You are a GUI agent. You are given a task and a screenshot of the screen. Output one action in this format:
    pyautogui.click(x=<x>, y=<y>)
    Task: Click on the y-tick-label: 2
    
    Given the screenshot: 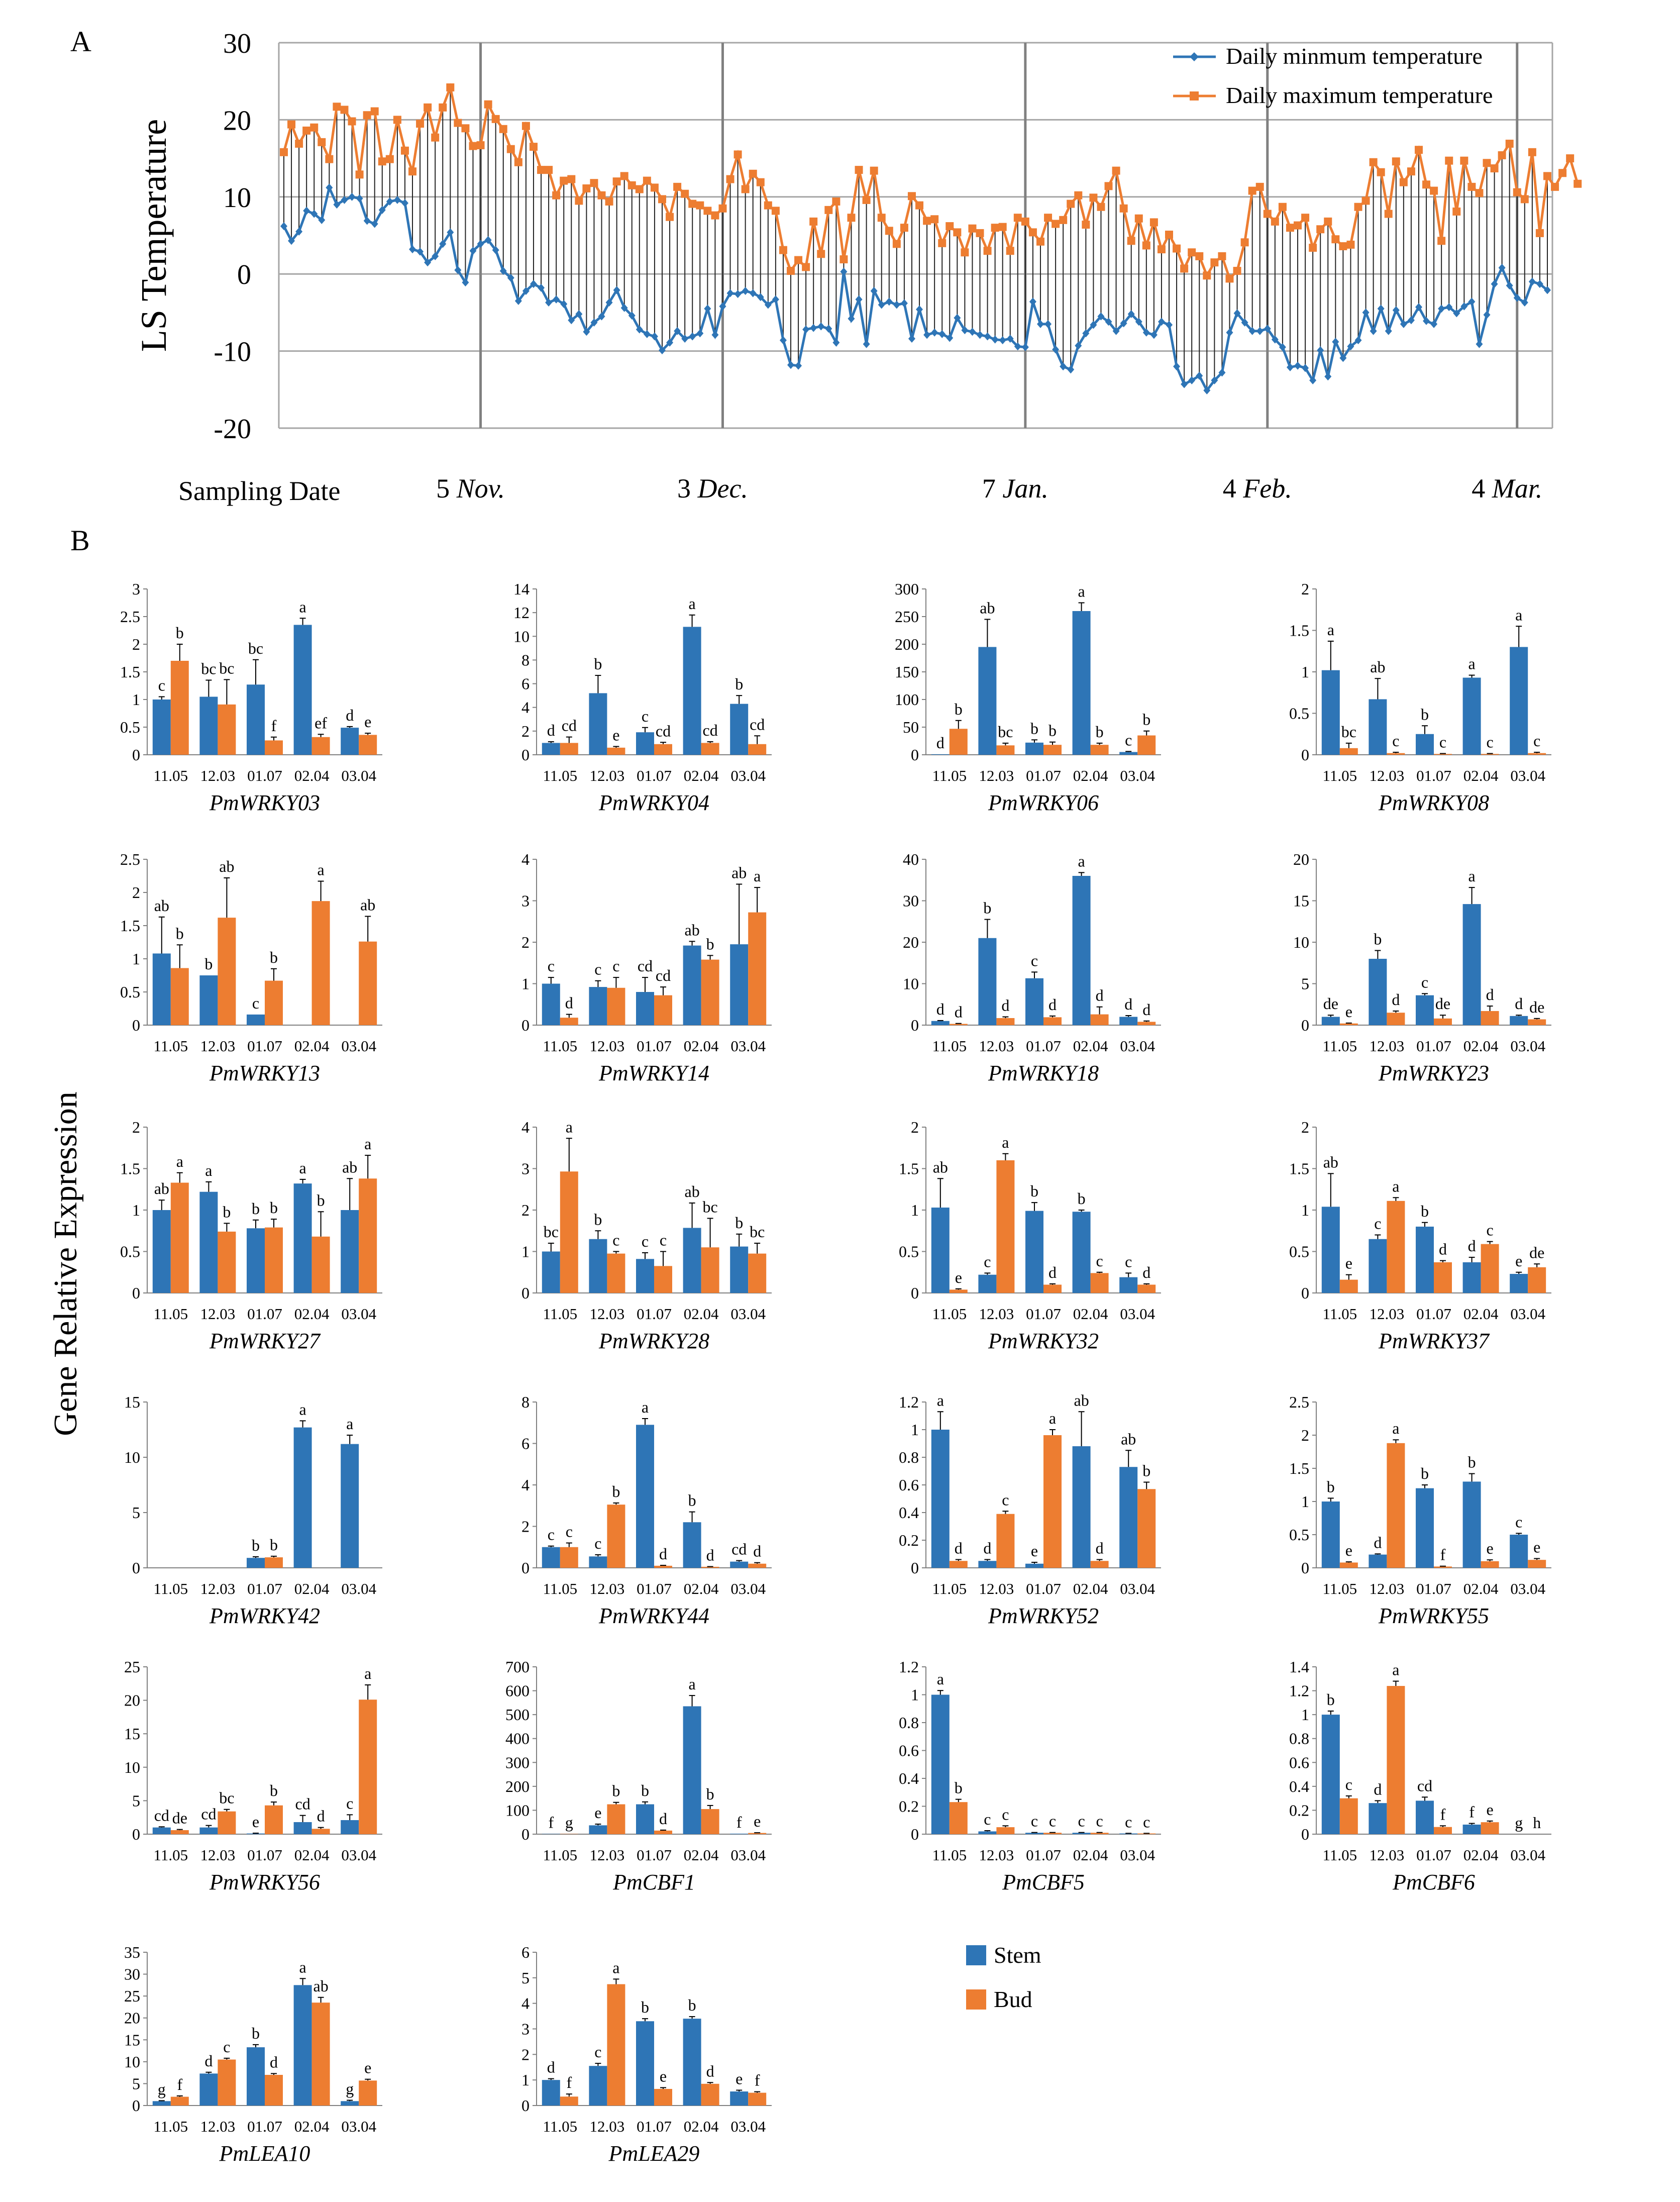 What is the action you would take?
    pyautogui.click(x=525, y=1210)
    